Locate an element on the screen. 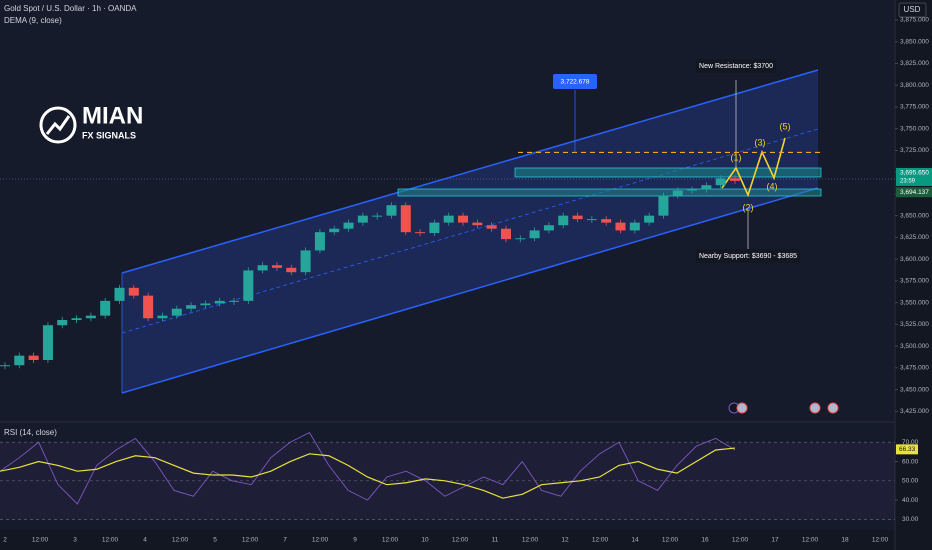  wave-labels: (1) (2) (3) (4) (5) is located at coordinates (761, 166).